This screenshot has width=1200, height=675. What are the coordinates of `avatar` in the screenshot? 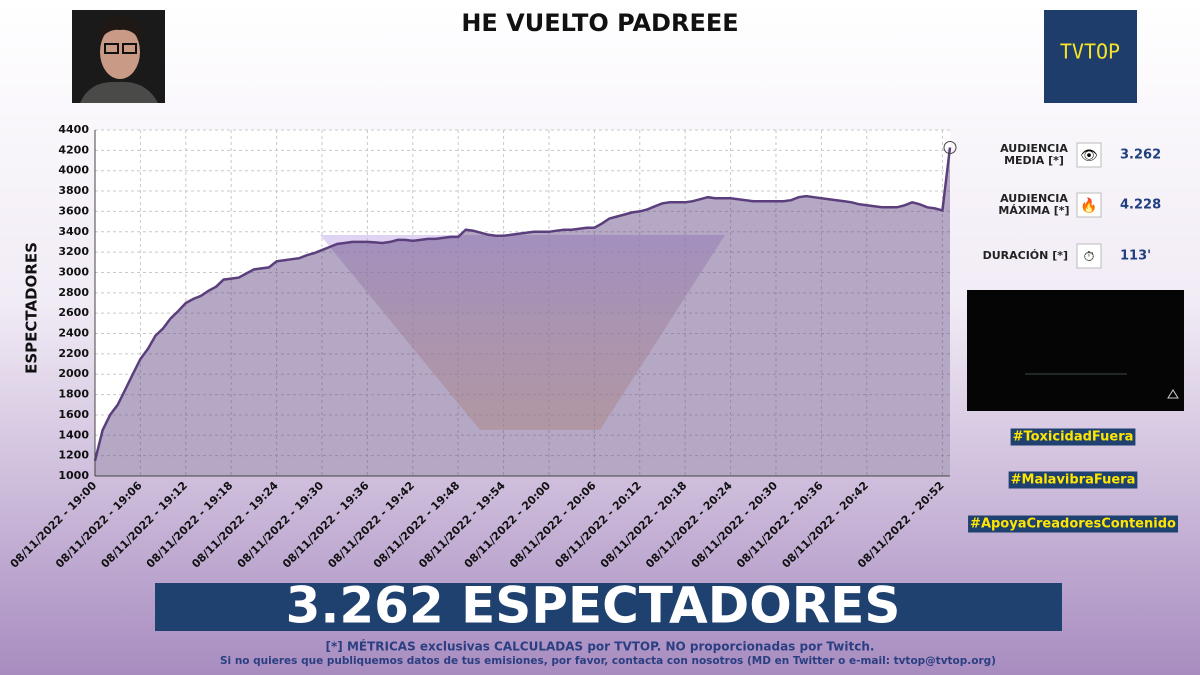 It's located at (118, 56).